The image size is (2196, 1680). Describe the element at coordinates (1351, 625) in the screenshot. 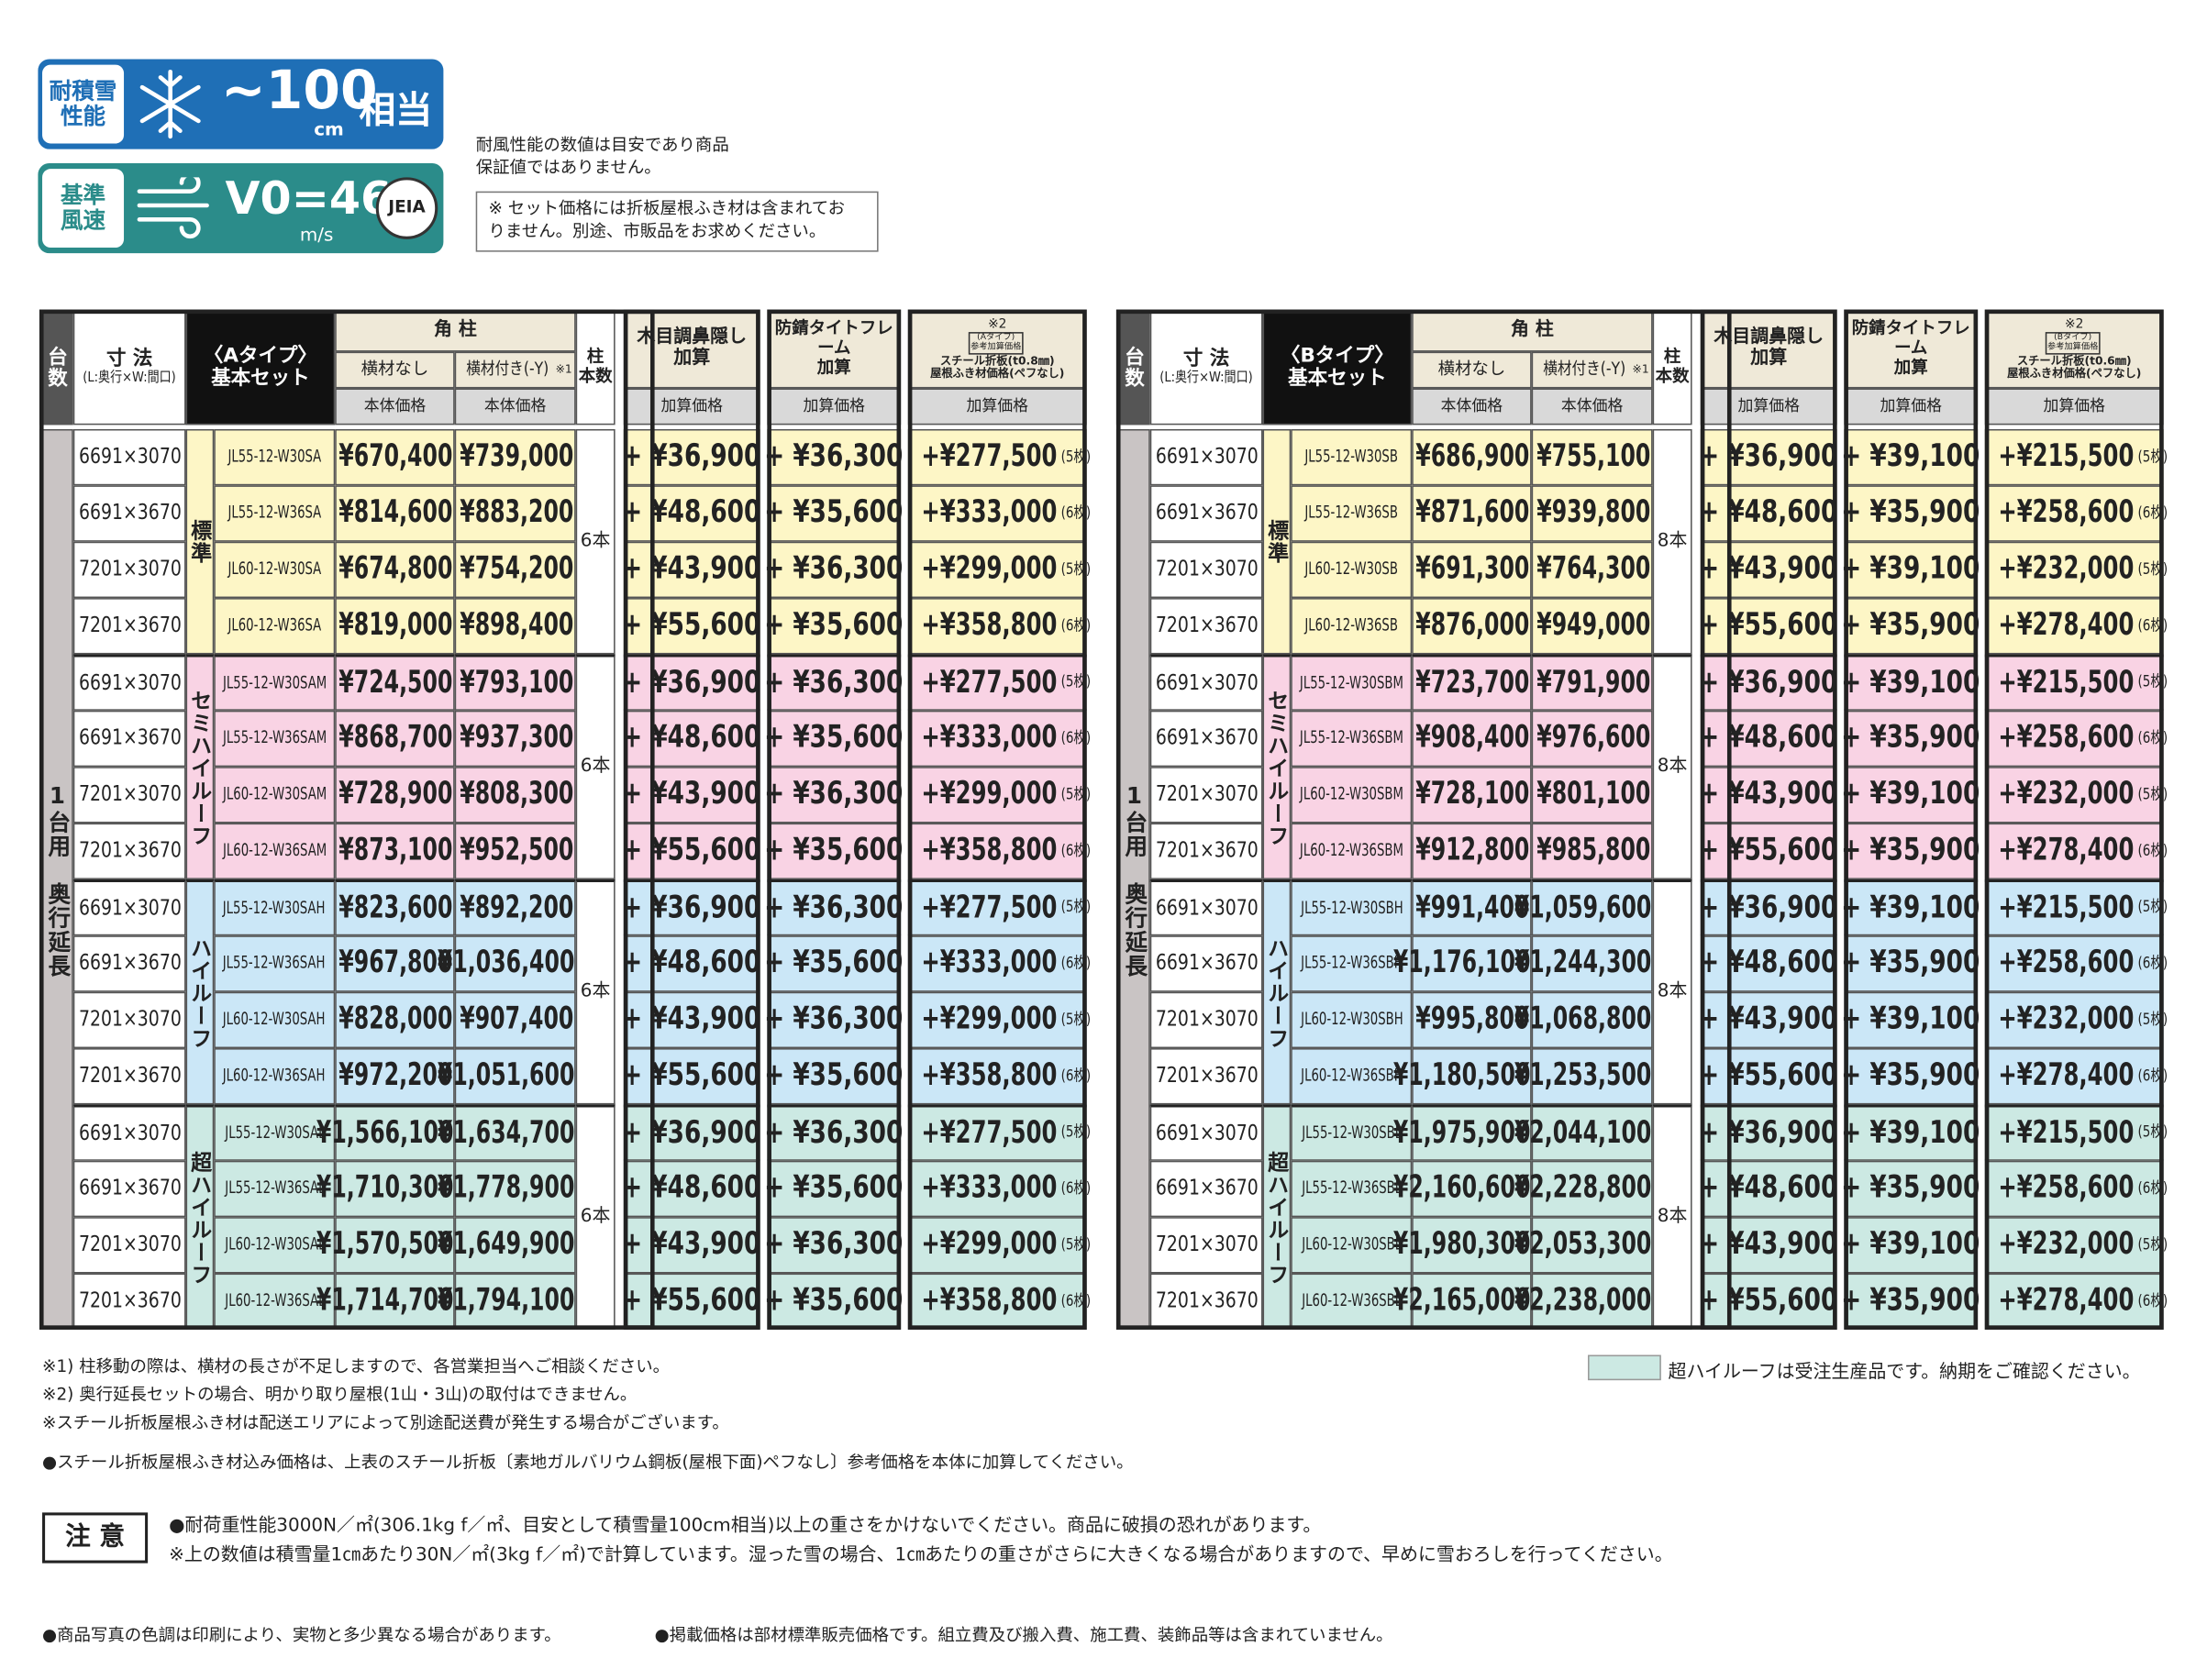

I see `model: JL60-12-W36SB` at that location.